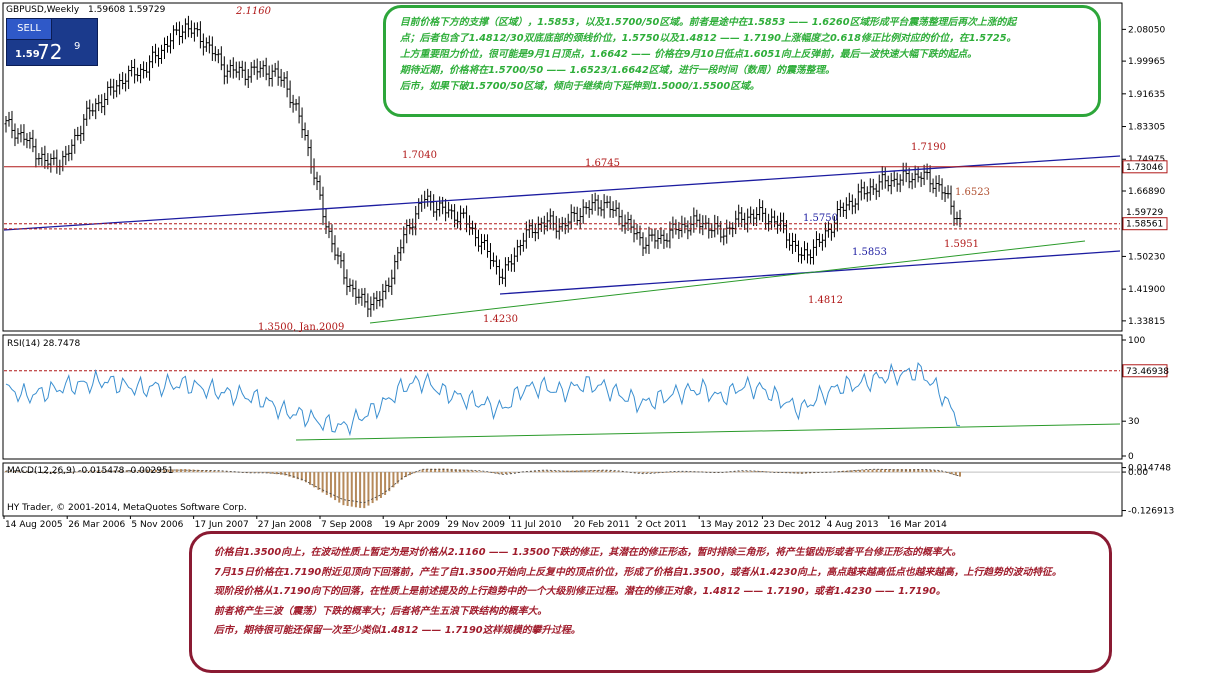  I want to click on upper-channel-line, so click(562, 193).